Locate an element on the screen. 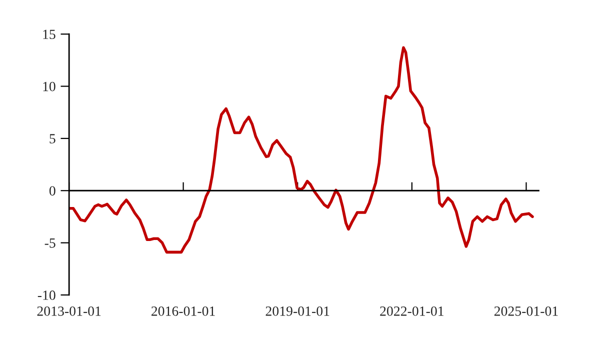 The width and height of the screenshot is (606, 341). x-tick-label: 2013-01-01 is located at coordinates (69, 311).